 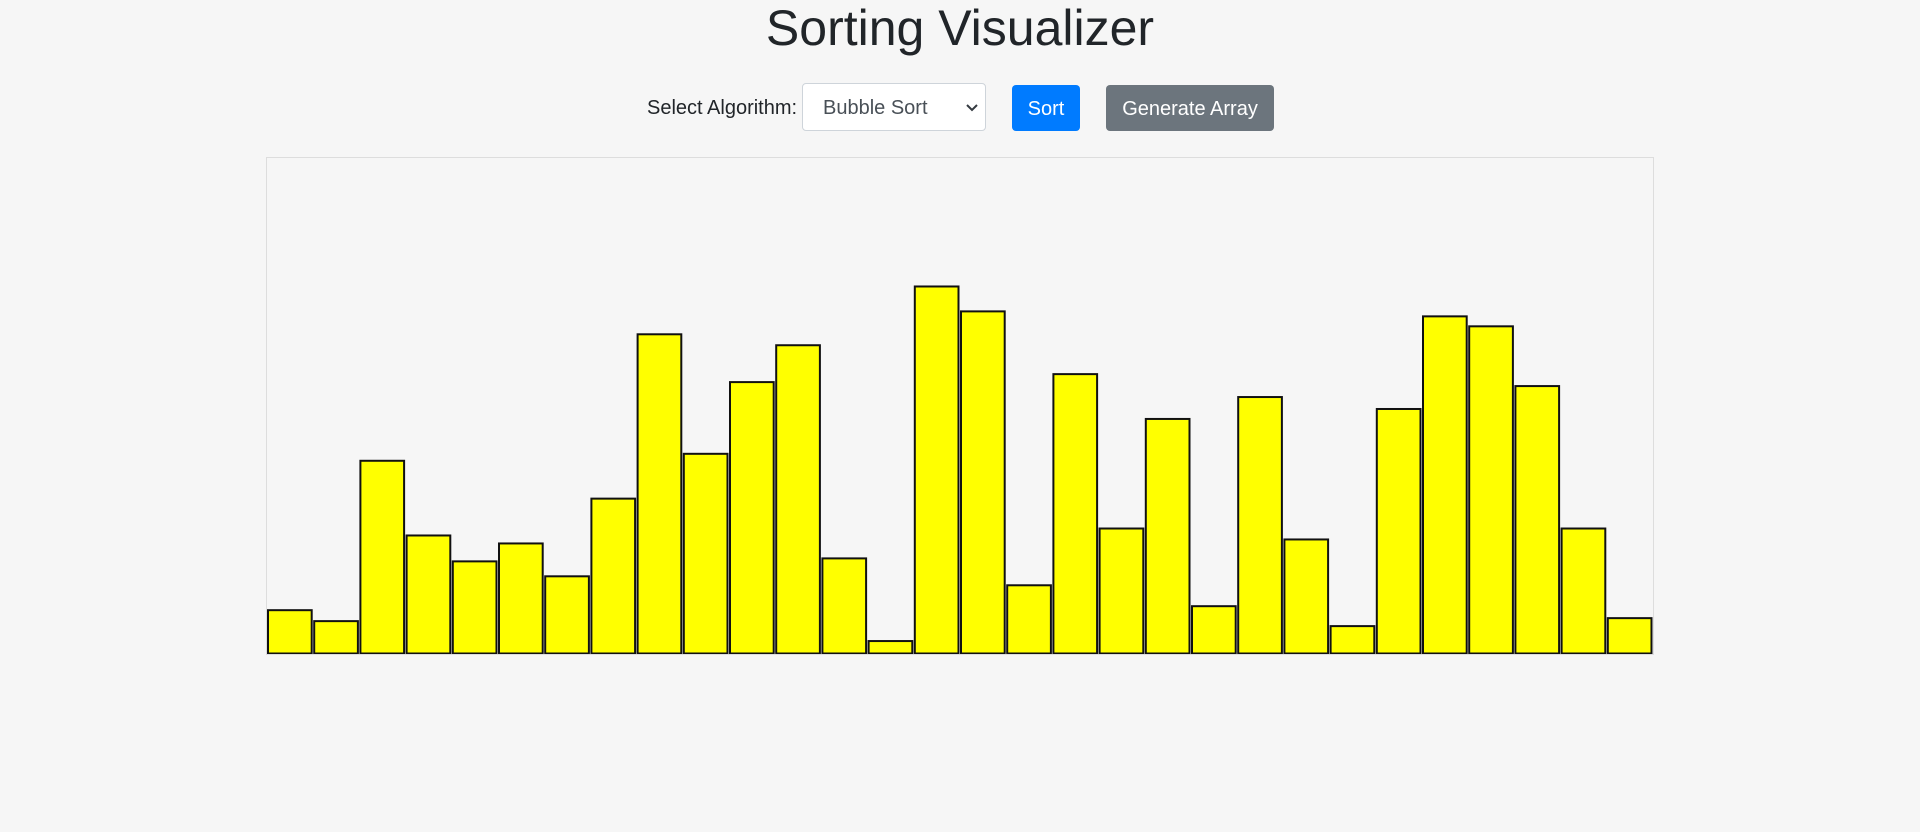 I want to click on algorithm-label: Select Algorithm:, so click(x=722, y=108).